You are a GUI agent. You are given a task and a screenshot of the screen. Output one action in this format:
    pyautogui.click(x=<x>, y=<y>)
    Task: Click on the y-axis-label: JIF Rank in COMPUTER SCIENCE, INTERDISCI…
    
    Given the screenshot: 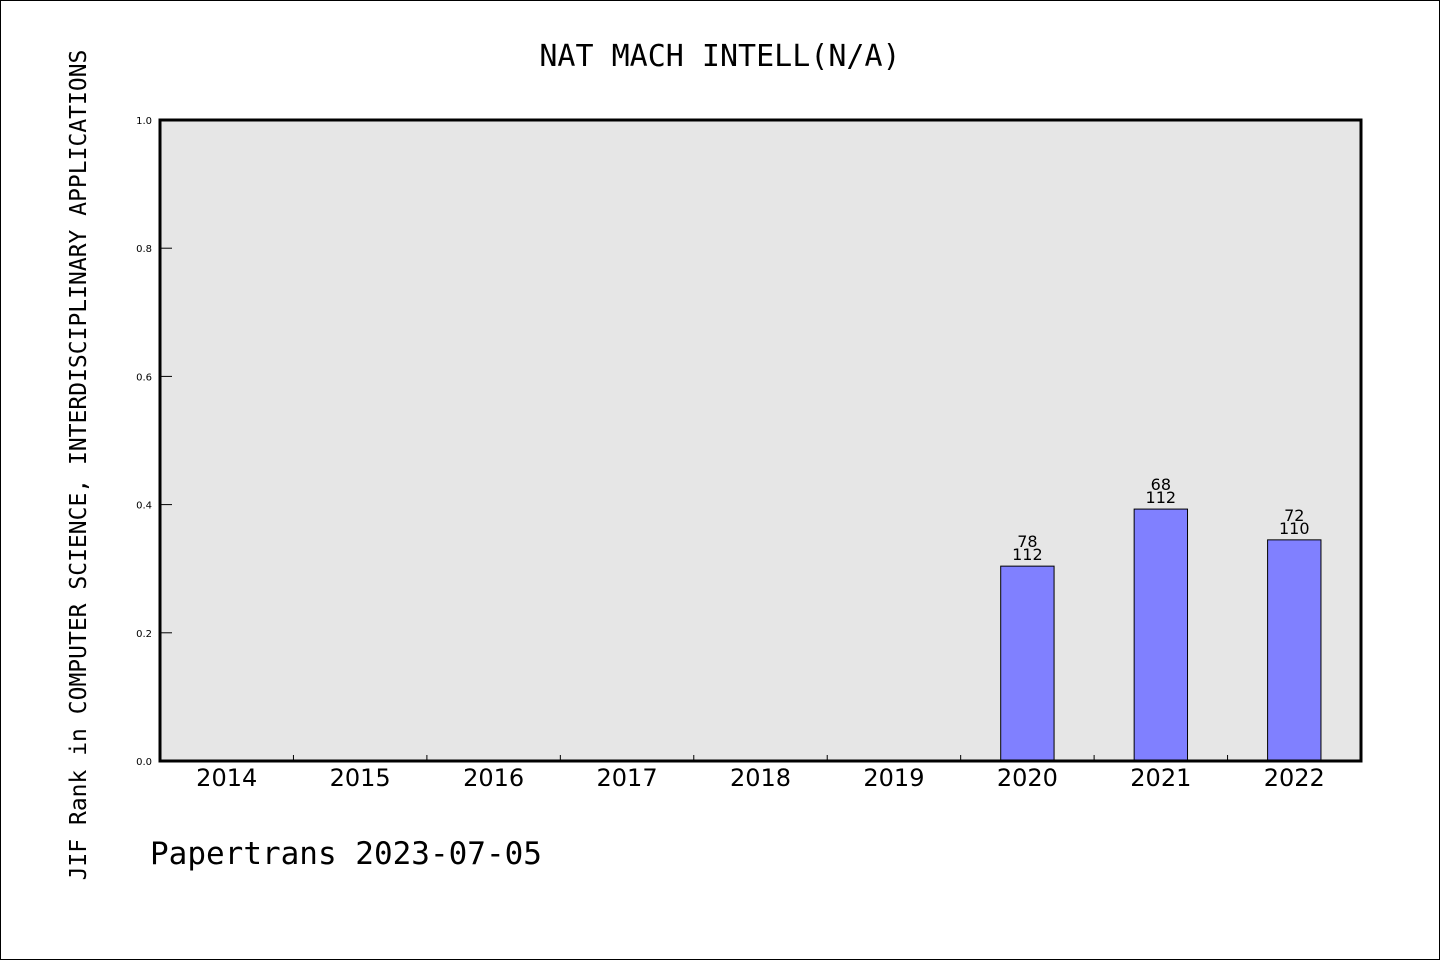 What is the action you would take?
    pyautogui.click(x=79, y=465)
    